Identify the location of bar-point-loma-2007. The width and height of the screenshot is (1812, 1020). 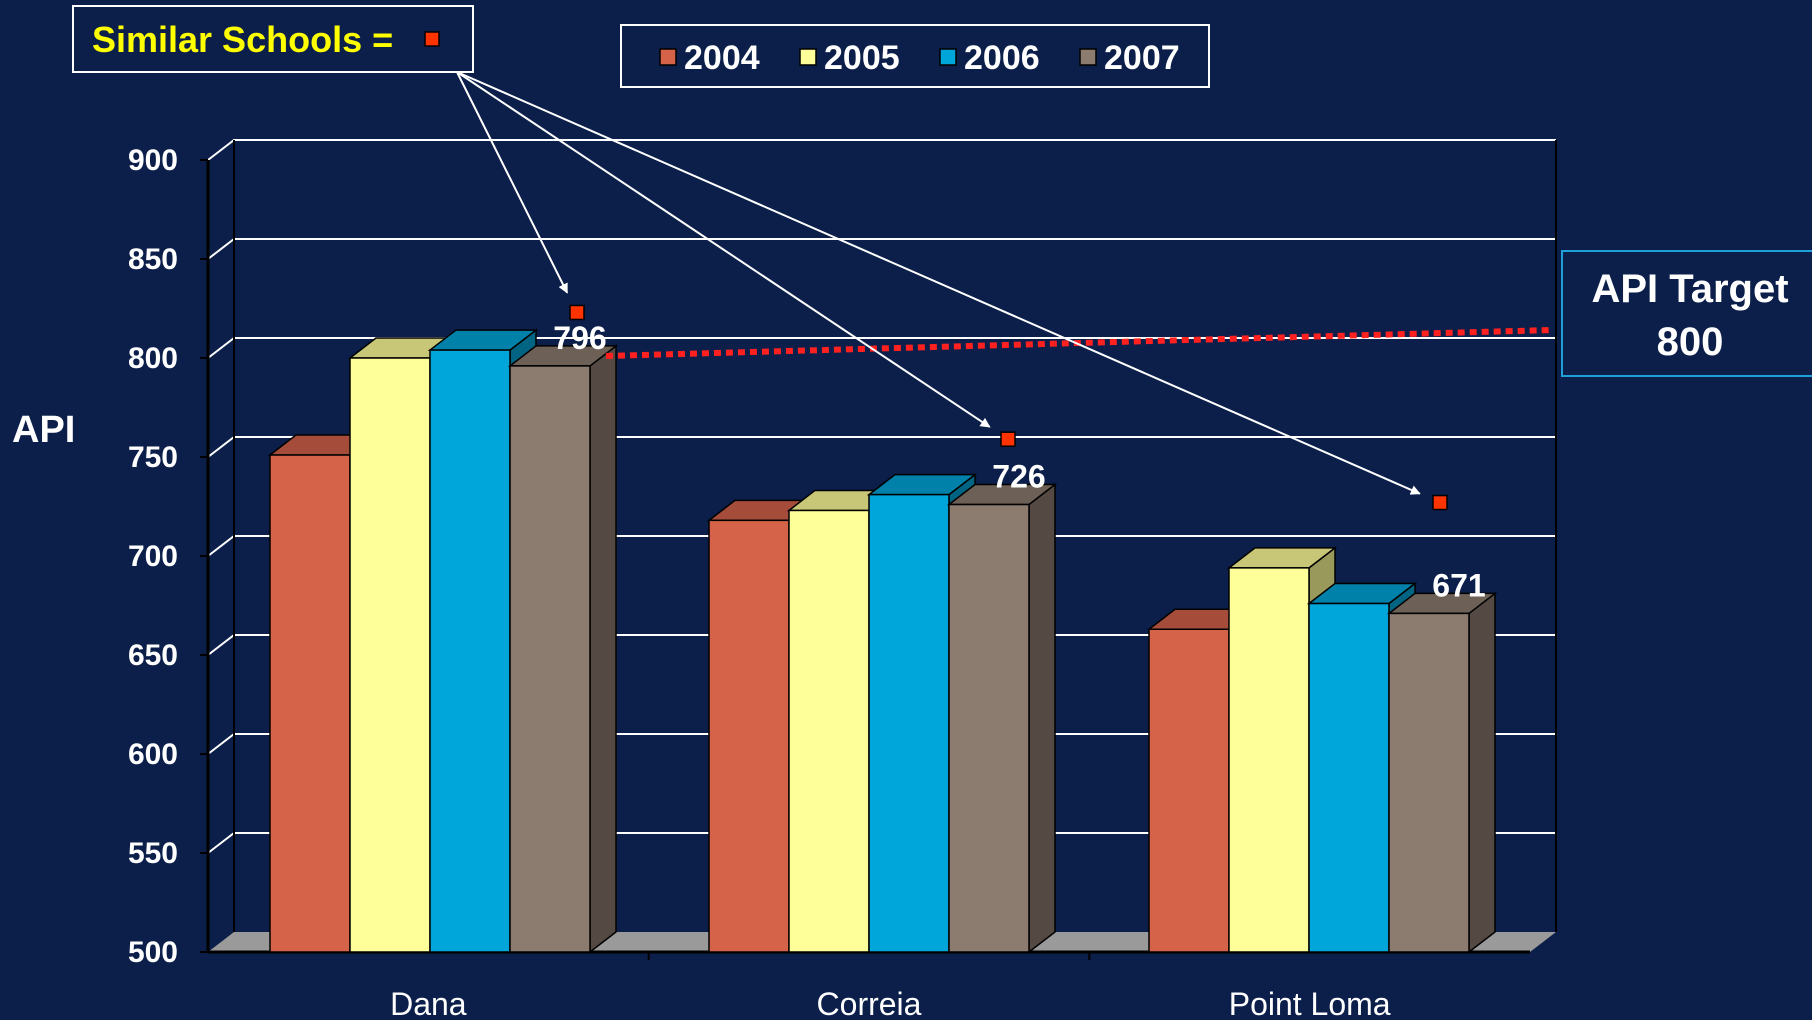
(1442, 772).